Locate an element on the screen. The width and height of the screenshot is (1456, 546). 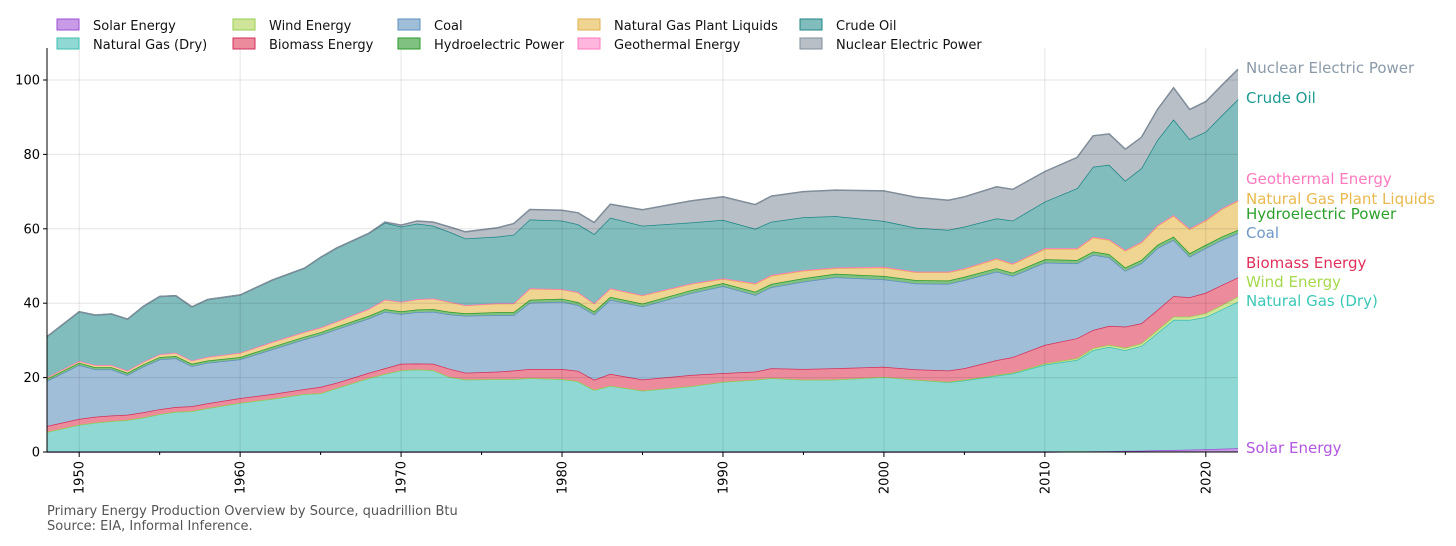
legend-label: Biomass Energy is located at coordinates (321, 45).